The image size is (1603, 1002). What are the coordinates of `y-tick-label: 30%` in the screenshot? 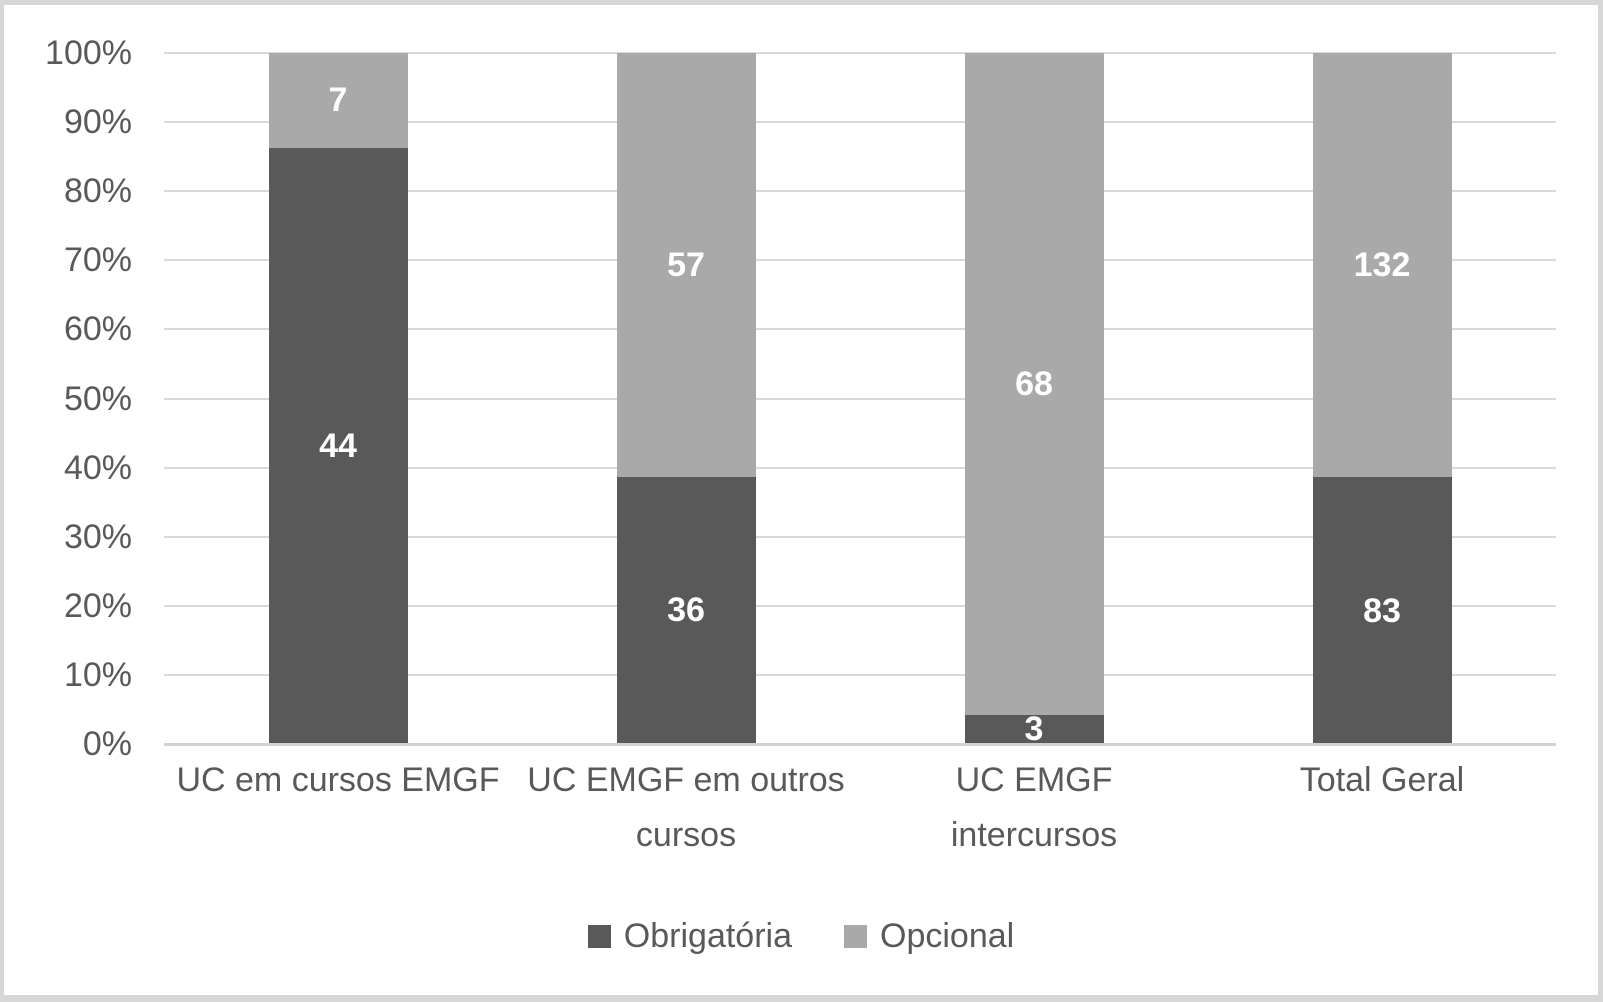 It's located at (97, 536).